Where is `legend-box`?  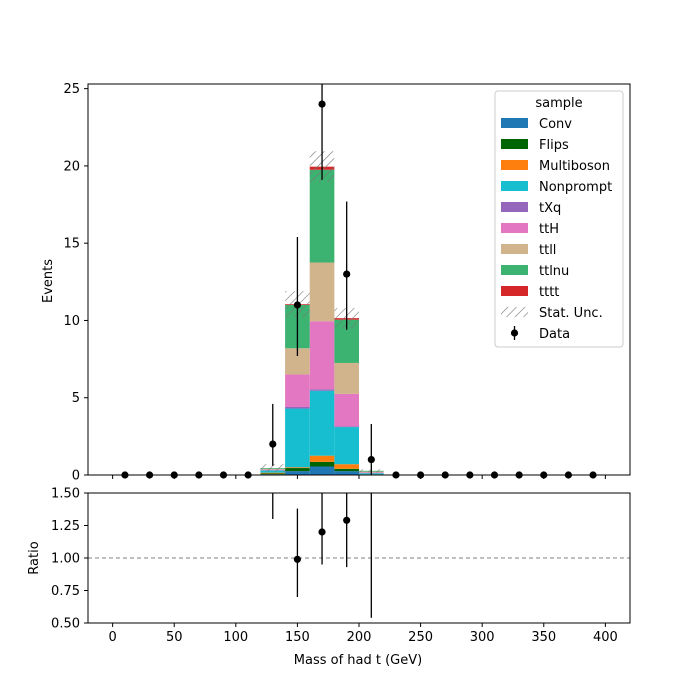 legend-box is located at coordinates (559, 219).